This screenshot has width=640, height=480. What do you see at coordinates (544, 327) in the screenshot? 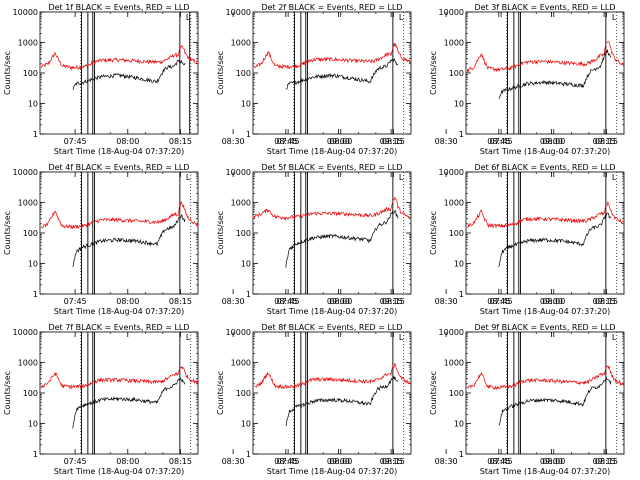
I see `panel-title: Det 9f BLACK = Events, RED = LLD` at bounding box center [544, 327].